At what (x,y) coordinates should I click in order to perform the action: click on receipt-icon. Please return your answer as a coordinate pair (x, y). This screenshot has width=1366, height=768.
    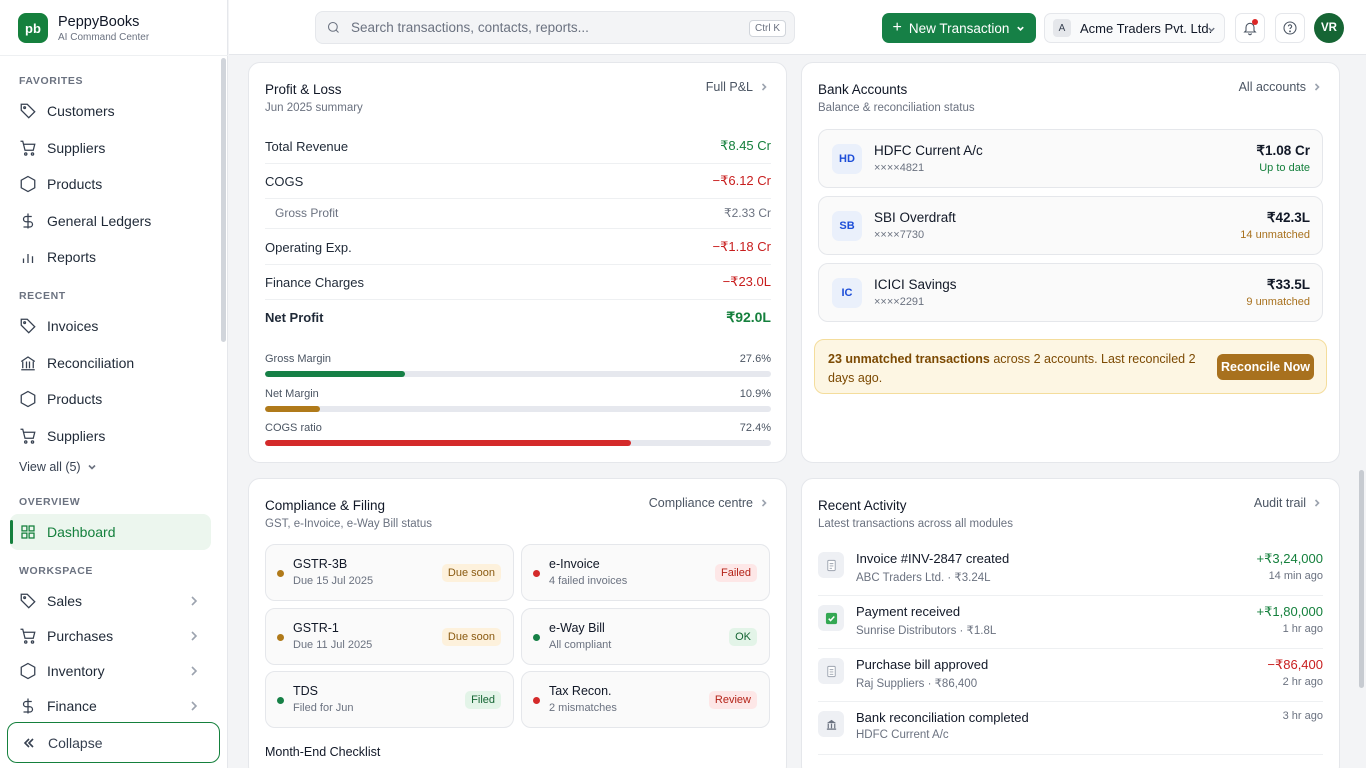
    Looking at the image, I should click on (831, 671).